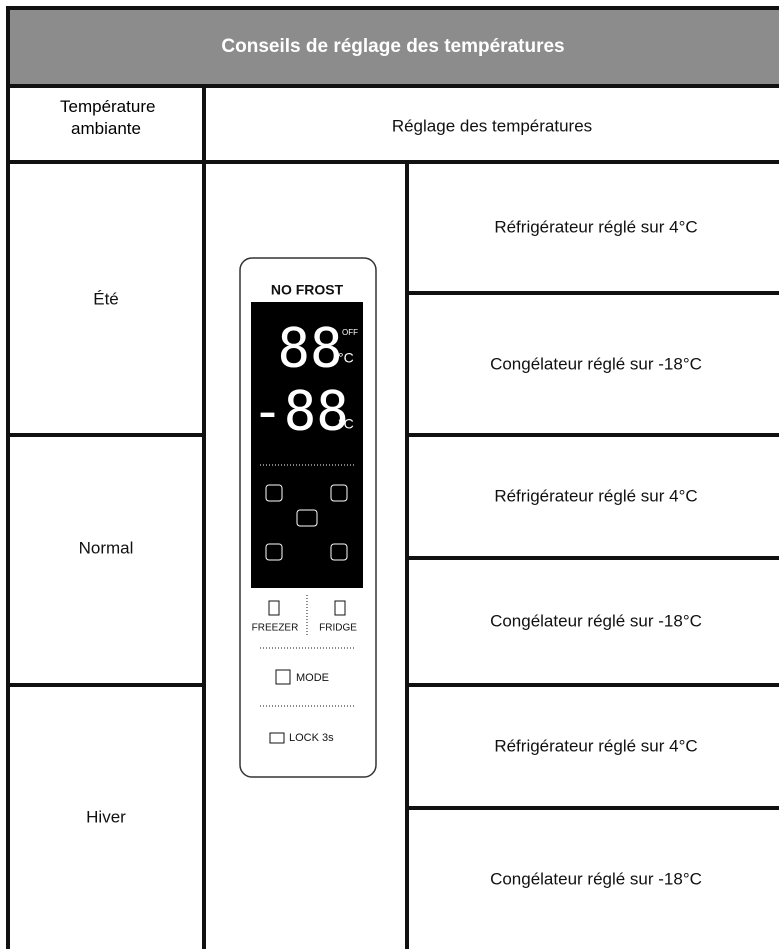 The height and width of the screenshot is (949, 779). I want to click on button-label: MODE, so click(312, 678).